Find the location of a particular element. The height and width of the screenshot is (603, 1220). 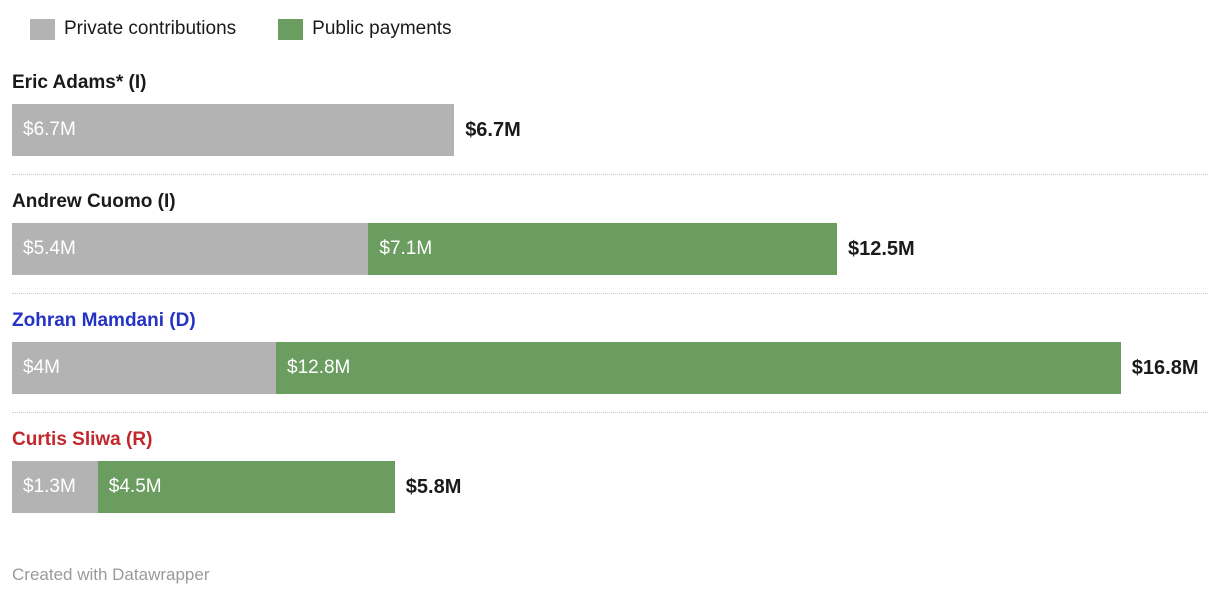

bar-segment: $5.4M is located at coordinates (190, 249).